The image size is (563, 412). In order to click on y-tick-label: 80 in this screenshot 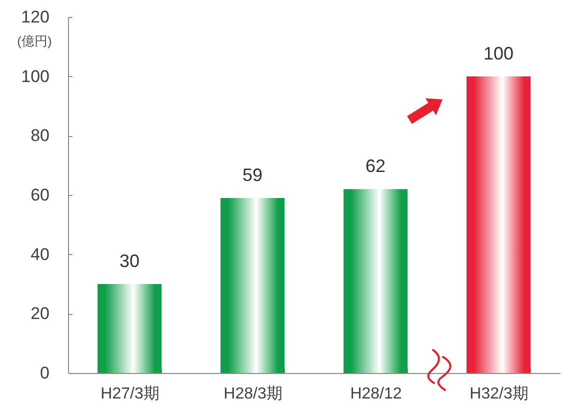, I will do `click(40, 136)`.